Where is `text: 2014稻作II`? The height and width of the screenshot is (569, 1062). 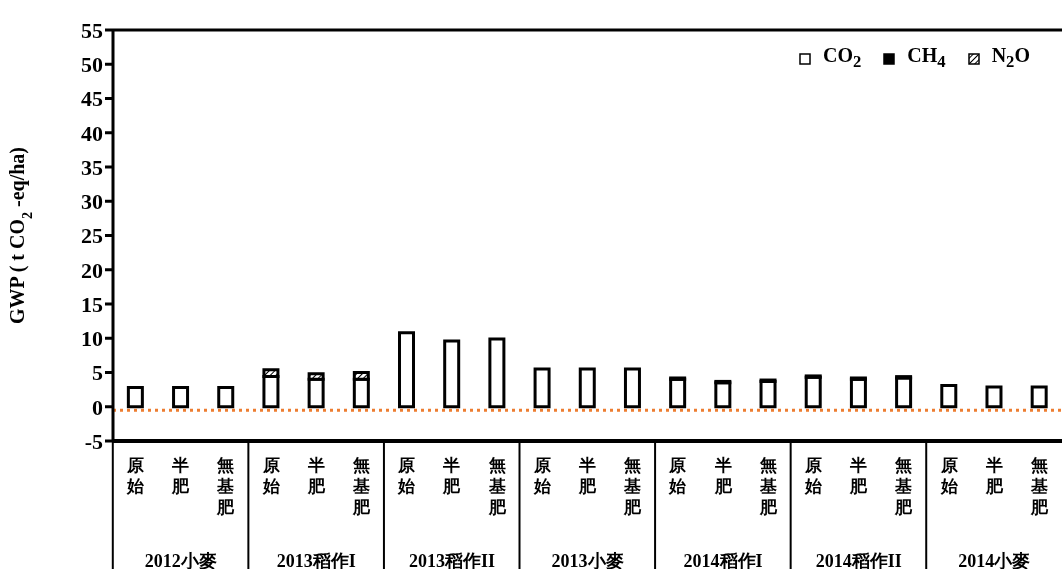
text: 2014稻作II is located at coordinates (858, 560).